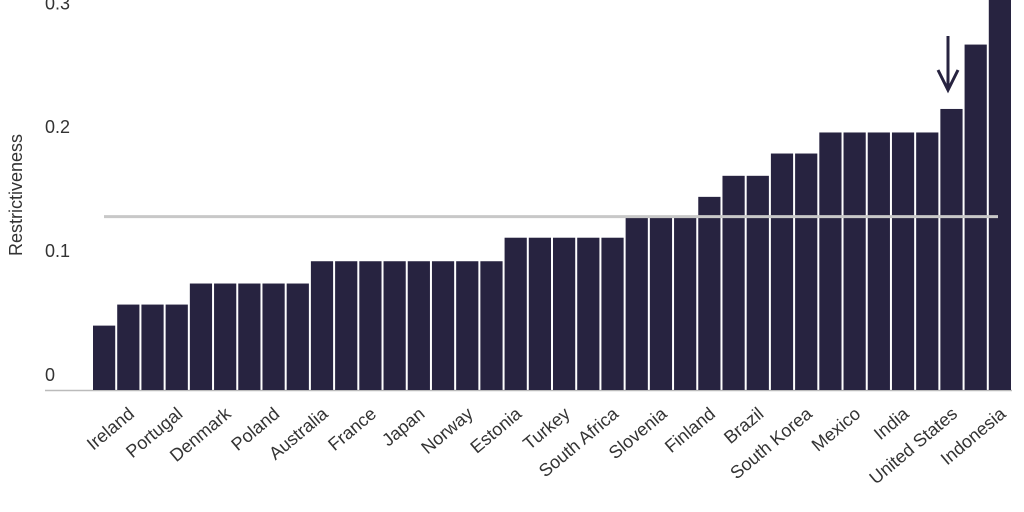  Describe the element at coordinates (496, 430) in the screenshot. I see `x-tick-label: Estonia` at that location.